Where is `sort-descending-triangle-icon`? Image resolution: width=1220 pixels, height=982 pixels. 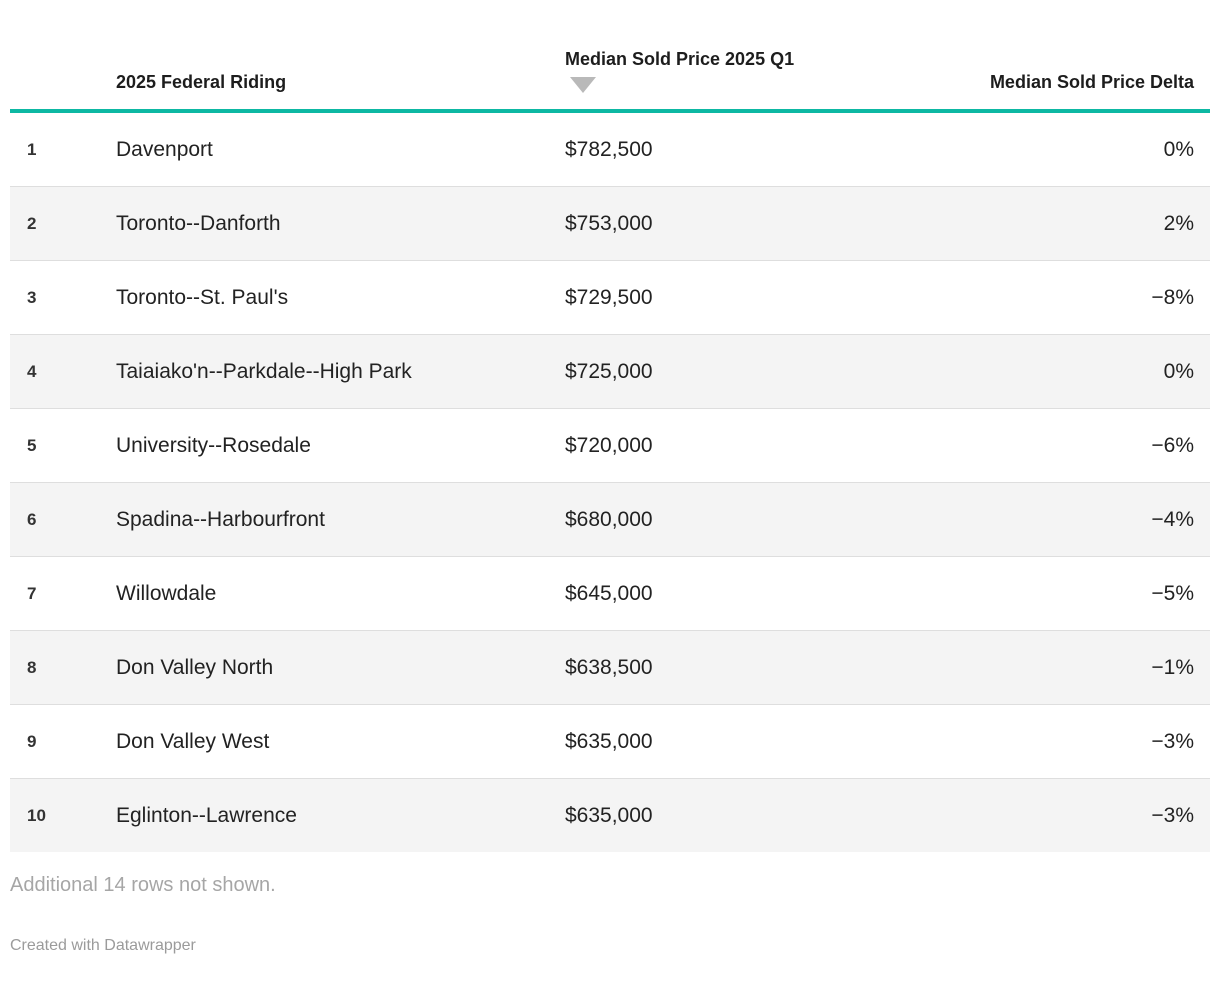
sort-descending-triangle-icon is located at coordinates (583, 85).